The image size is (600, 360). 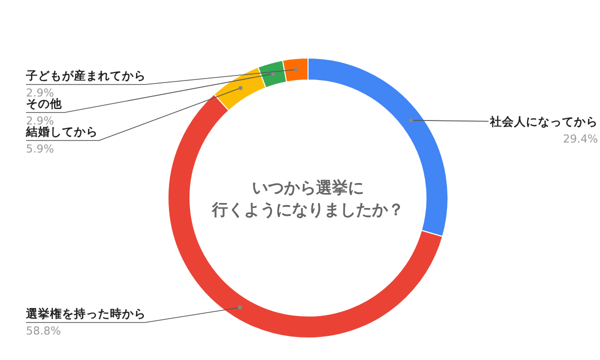 What do you see at coordinates (307, 198) in the screenshot?
I see `text: いつから選挙に行くようになりましたか？` at bounding box center [307, 198].